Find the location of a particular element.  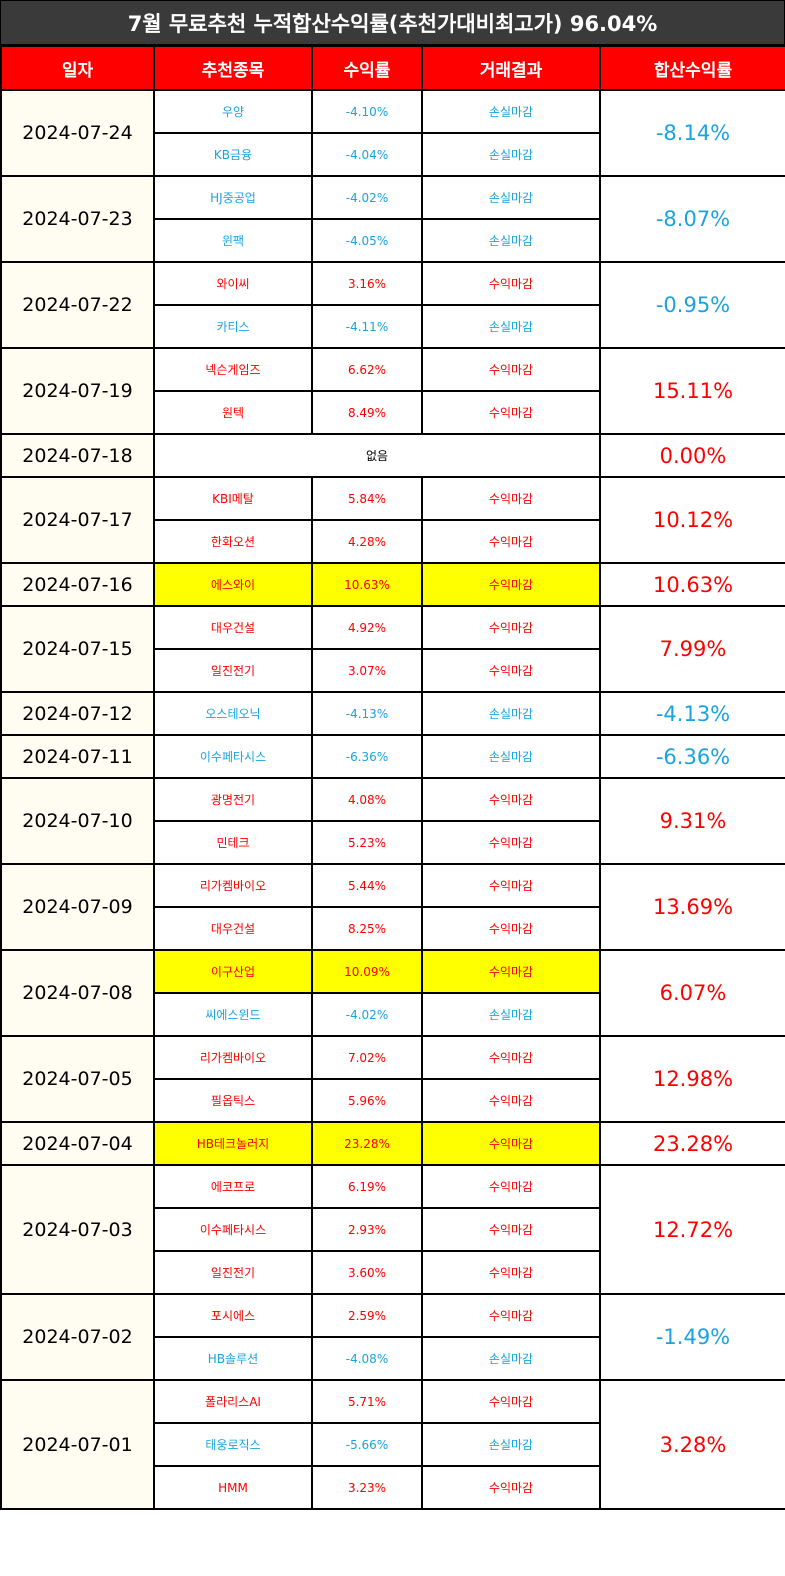

table-row: 2024-07-15 대우건설 4.92% 수익마감 7.99% is located at coordinates (392, 649).